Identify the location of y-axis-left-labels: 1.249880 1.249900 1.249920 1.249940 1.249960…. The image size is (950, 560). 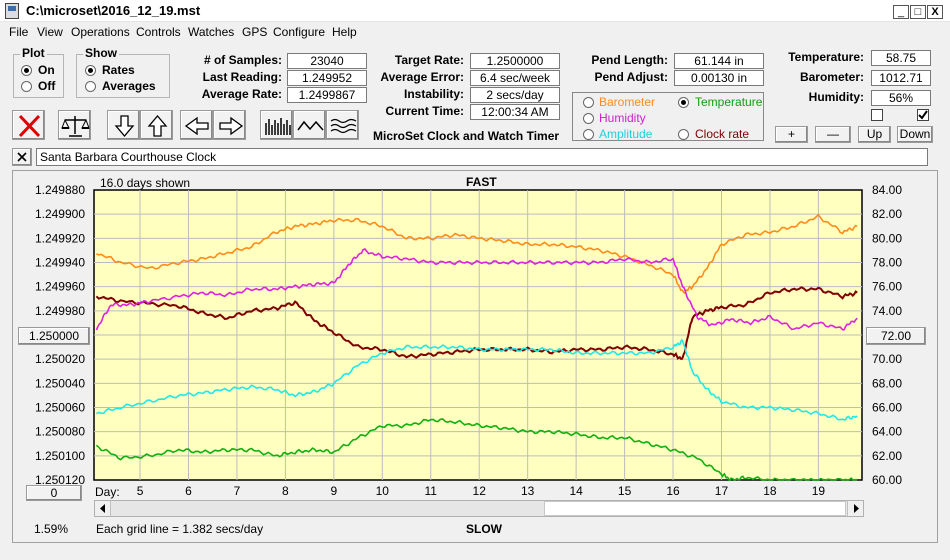
(60, 335).